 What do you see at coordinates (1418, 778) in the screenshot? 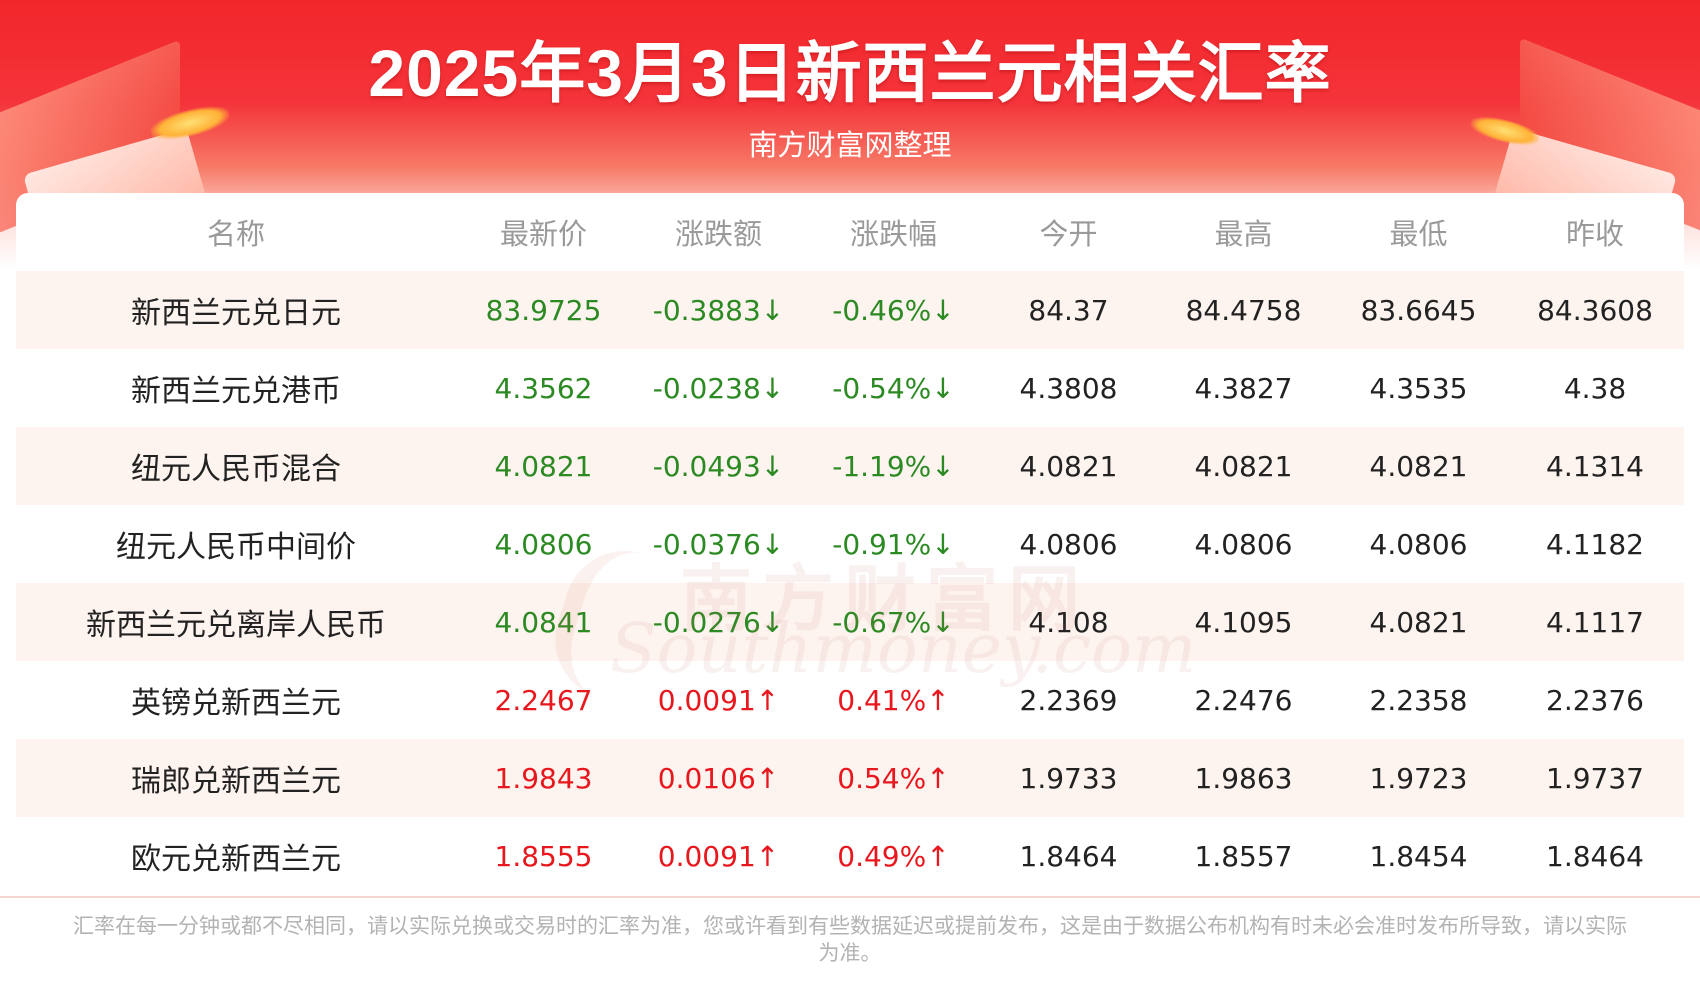
I see `low-price: 1.9723` at bounding box center [1418, 778].